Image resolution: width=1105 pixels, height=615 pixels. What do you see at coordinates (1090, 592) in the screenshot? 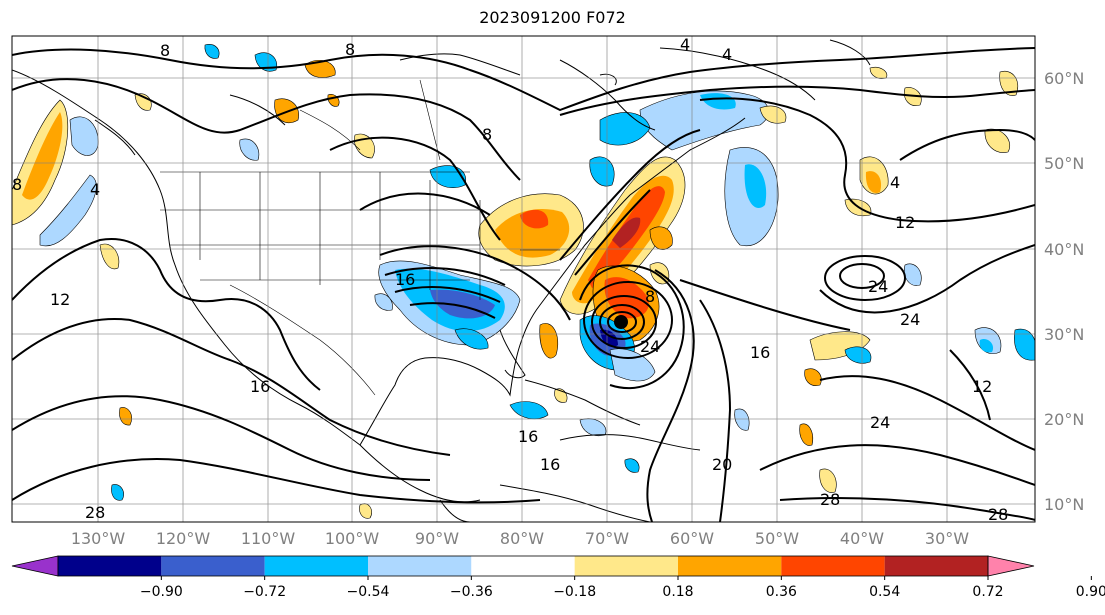
I see `colorbar-tick-label: 0.90` at bounding box center [1090, 592].